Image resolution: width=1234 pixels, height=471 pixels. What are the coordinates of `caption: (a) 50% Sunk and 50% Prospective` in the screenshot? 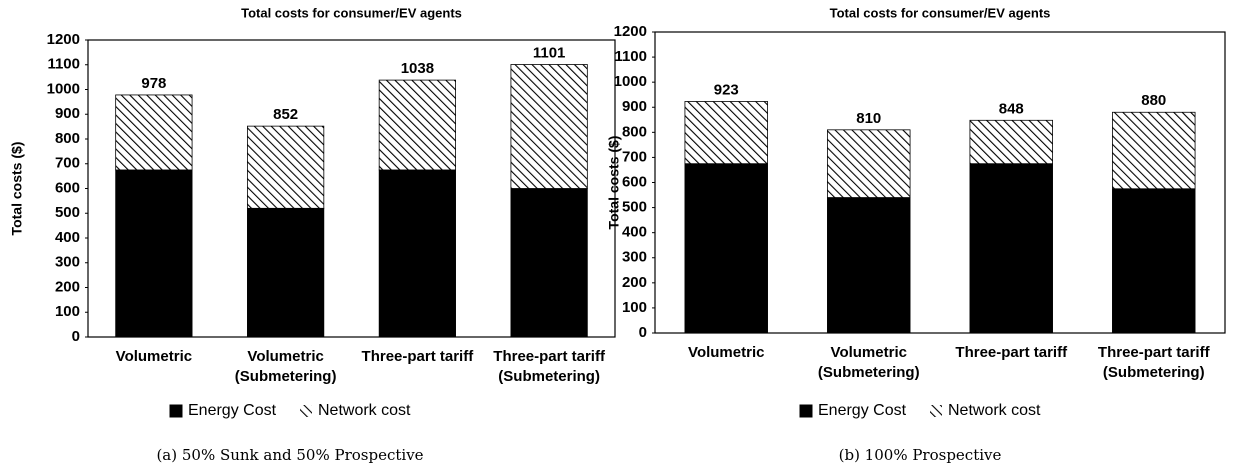 It's located at (289, 455).